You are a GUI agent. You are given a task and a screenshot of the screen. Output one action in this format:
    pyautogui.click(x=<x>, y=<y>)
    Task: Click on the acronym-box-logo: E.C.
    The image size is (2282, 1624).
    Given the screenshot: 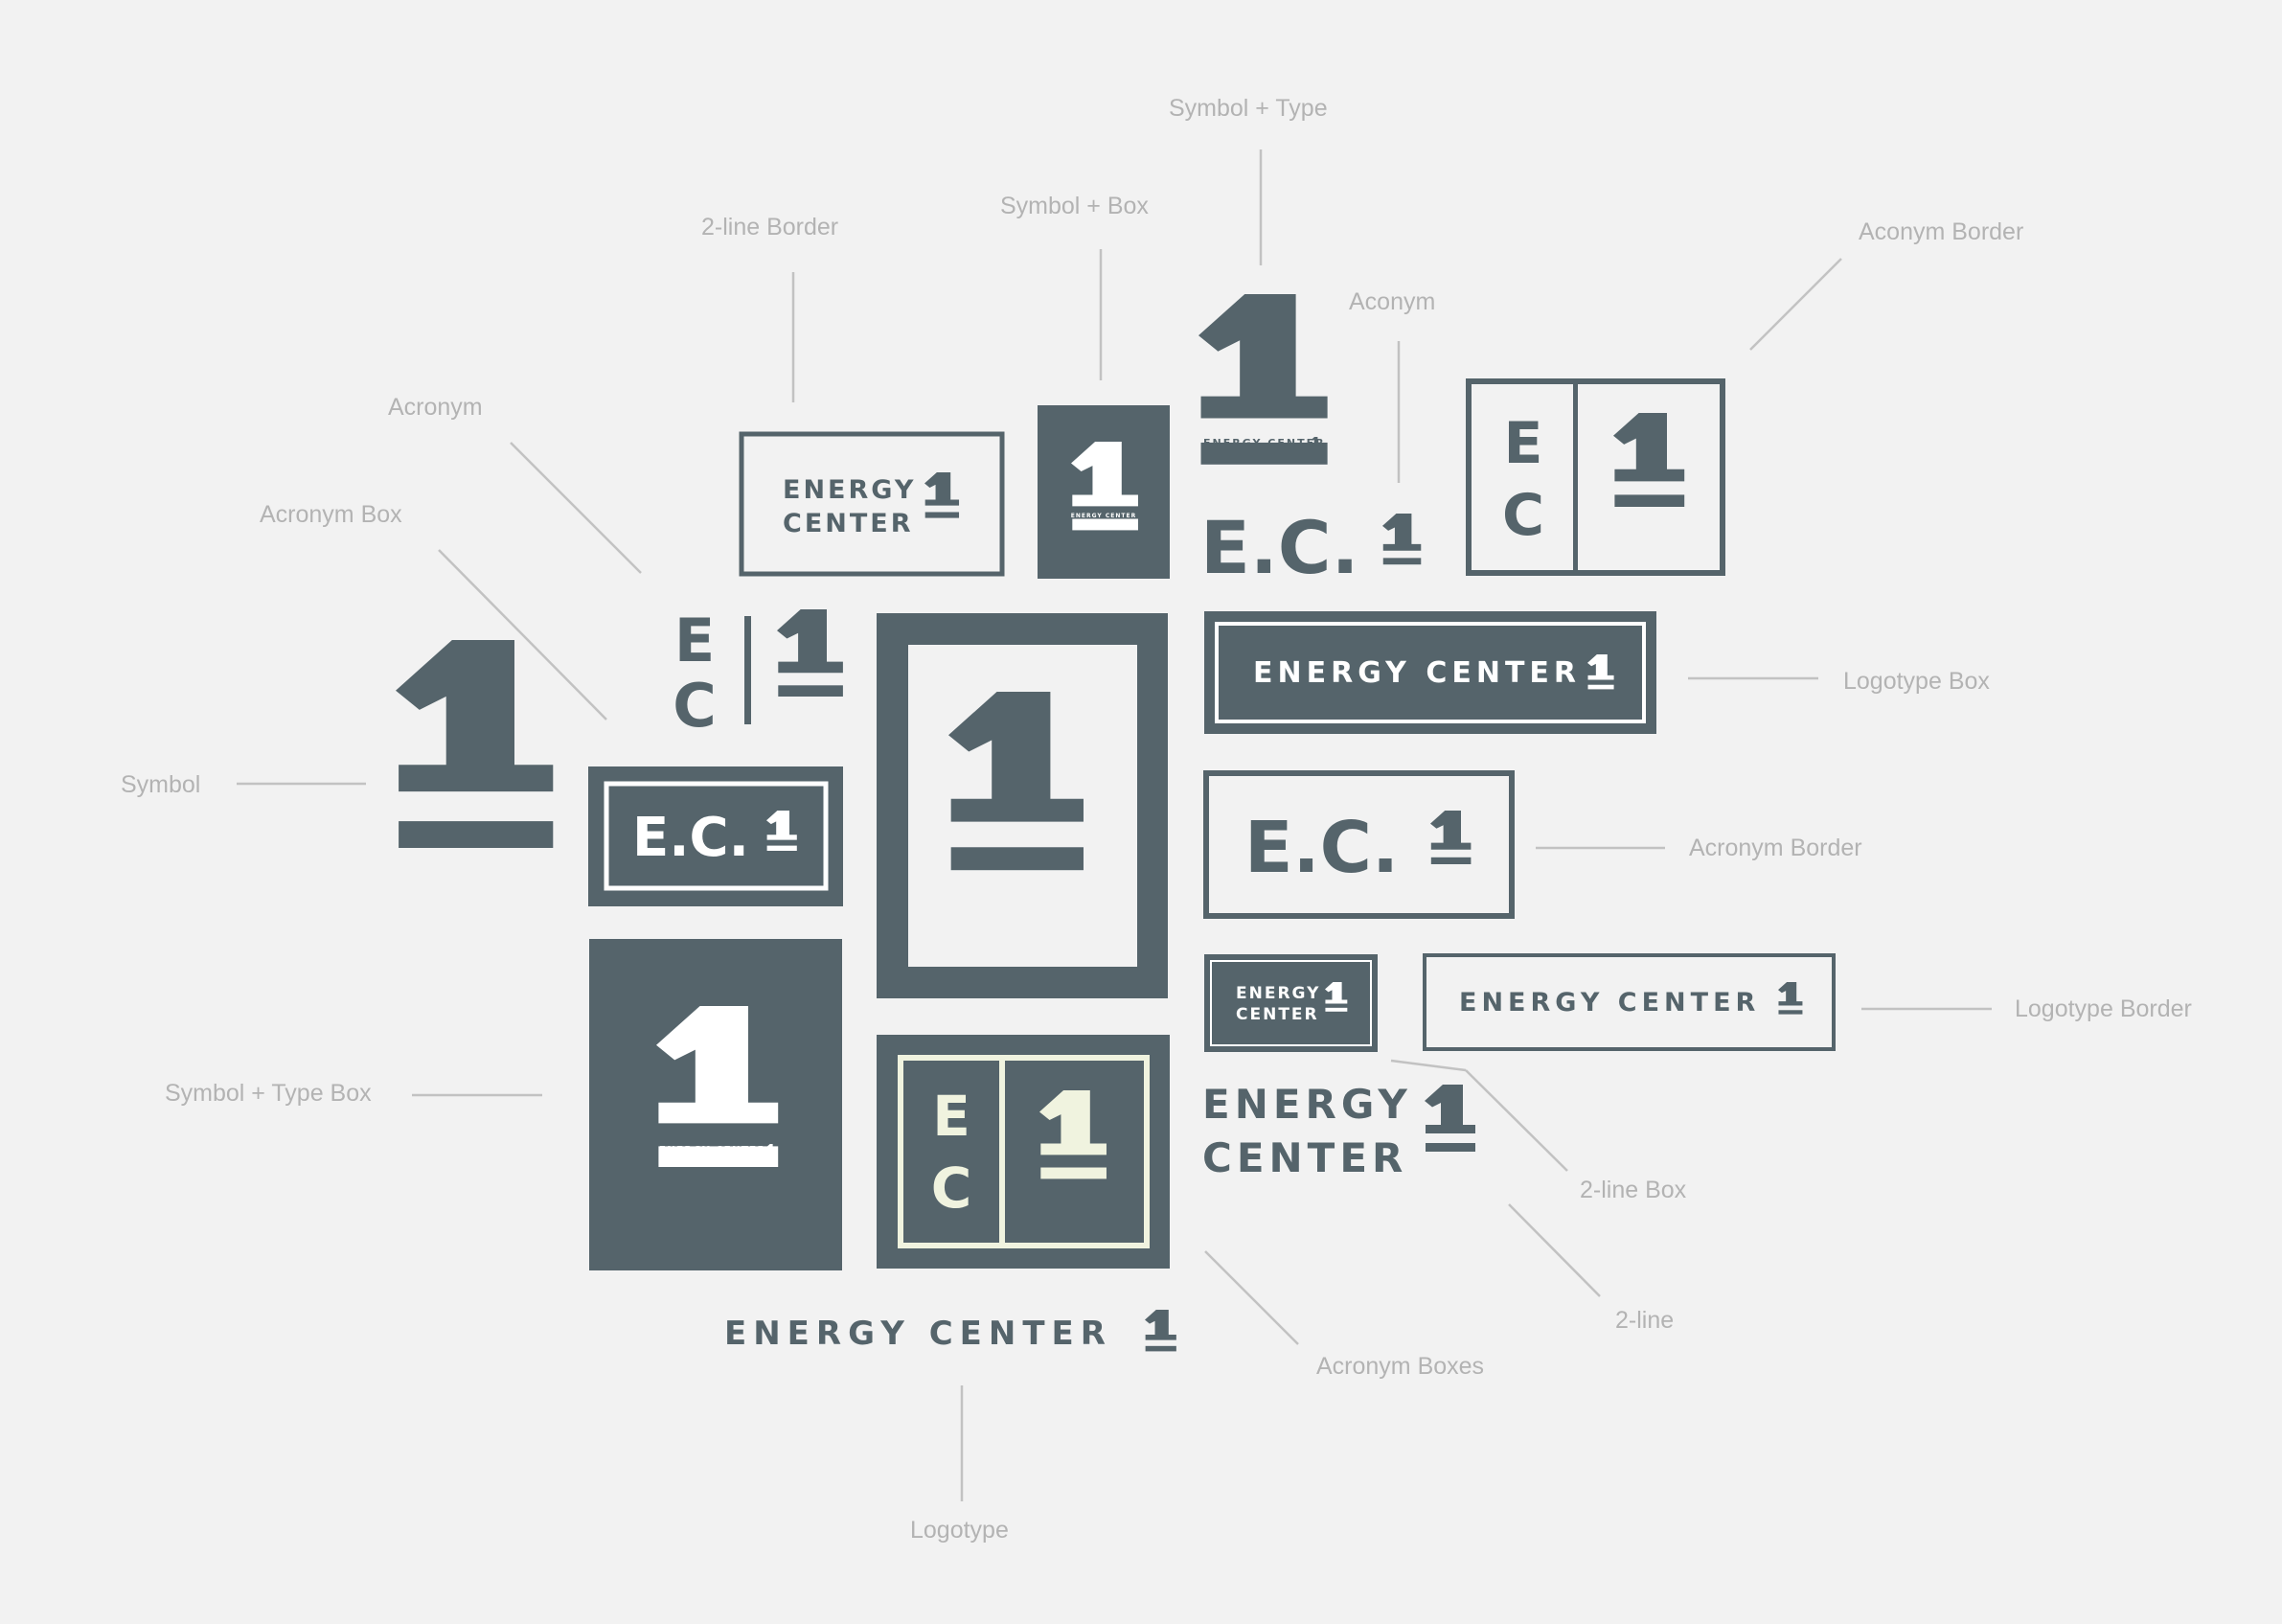 What is the action you would take?
    pyautogui.click(x=715, y=836)
    